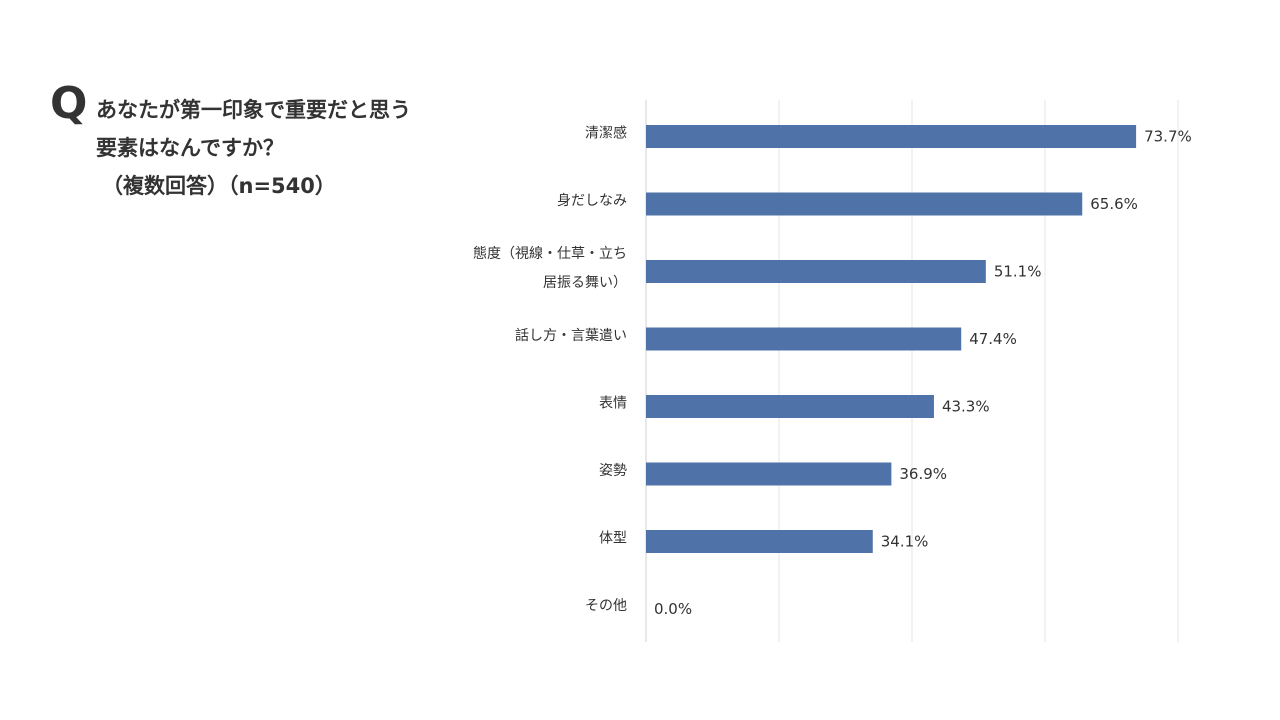 The height and width of the screenshot is (720, 1280). I want to click on category-label-line: 話し方・言葉遣い, so click(571, 335).